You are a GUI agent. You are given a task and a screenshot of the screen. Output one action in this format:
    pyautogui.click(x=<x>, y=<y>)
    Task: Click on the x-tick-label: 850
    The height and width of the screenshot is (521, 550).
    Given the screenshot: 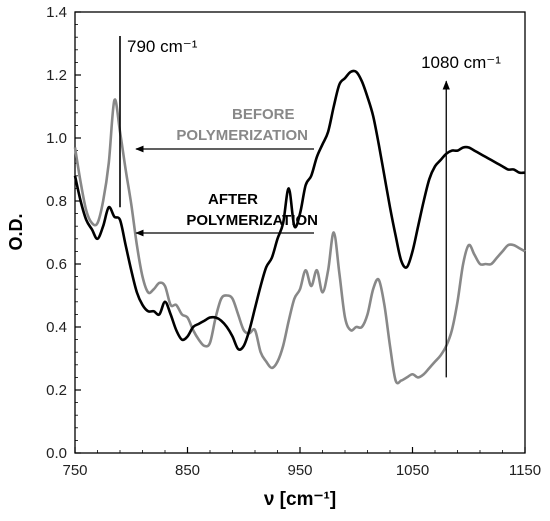 What is the action you would take?
    pyautogui.click(x=187, y=470)
    